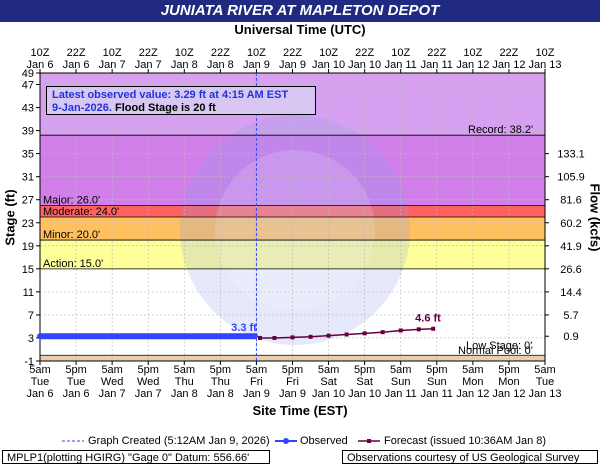 The width and height of the screenshot is (600, 465). What do you see at coordinates (220, 382) in the screenshot?
I see `x-tick-label: Thu` at bounding box center [220, 382].